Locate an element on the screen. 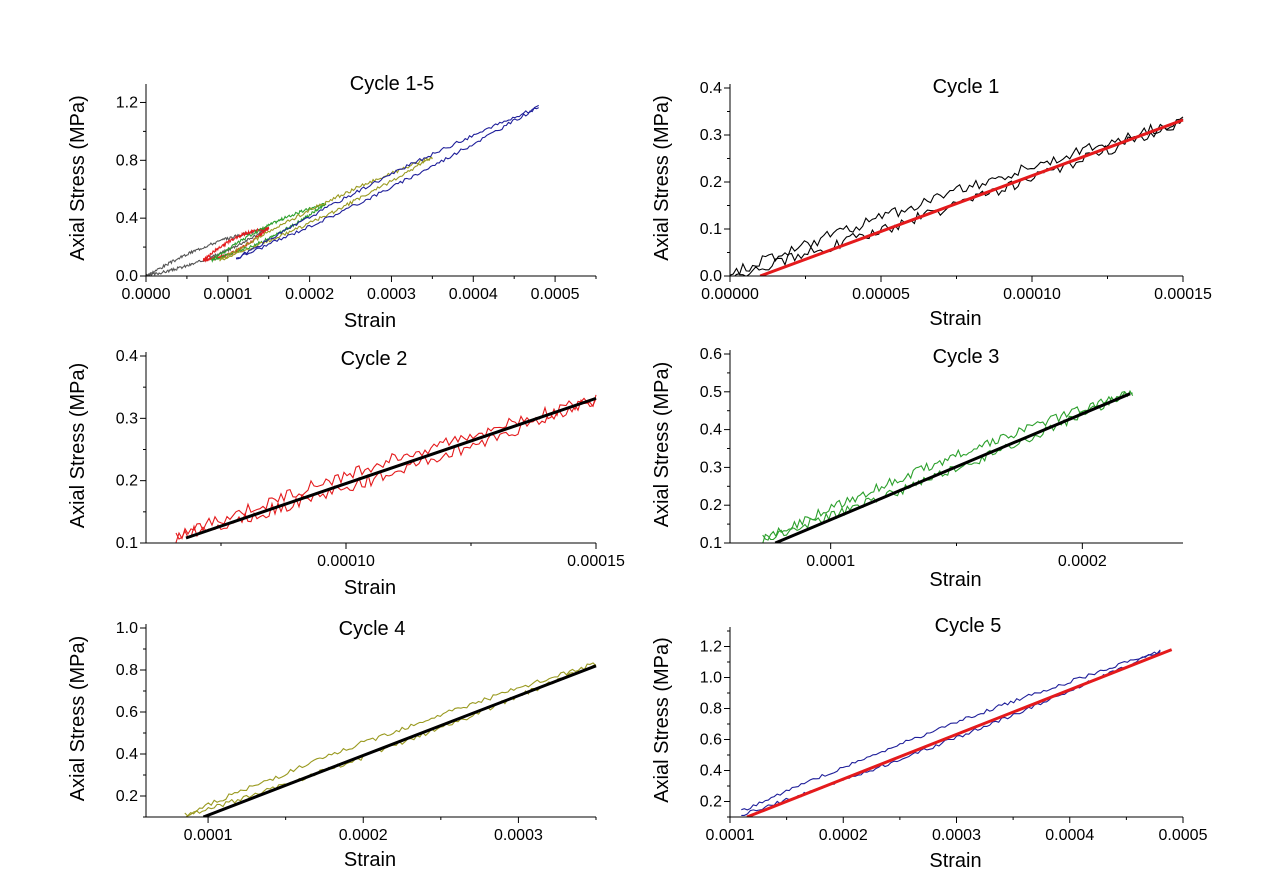 This screenshot has width=1278, height=886. x-tick-label: 0.0000 is located at coordinates (146, 294).